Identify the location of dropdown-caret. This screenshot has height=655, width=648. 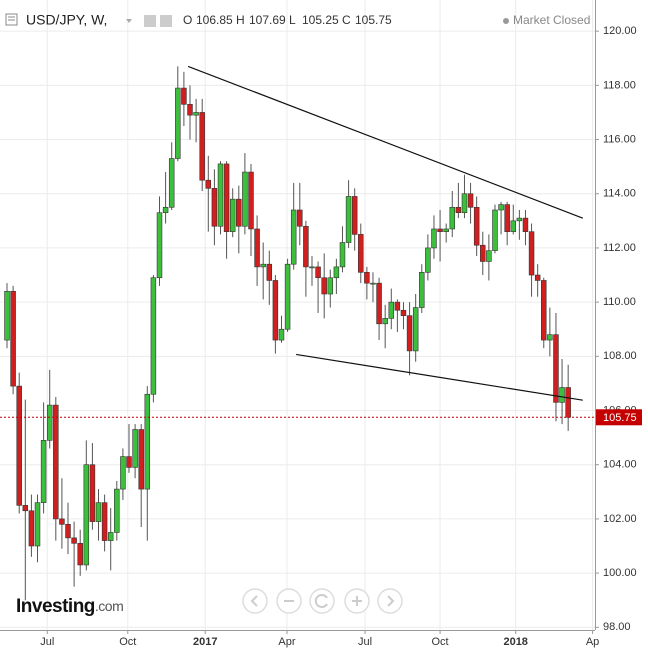
(129, 21).